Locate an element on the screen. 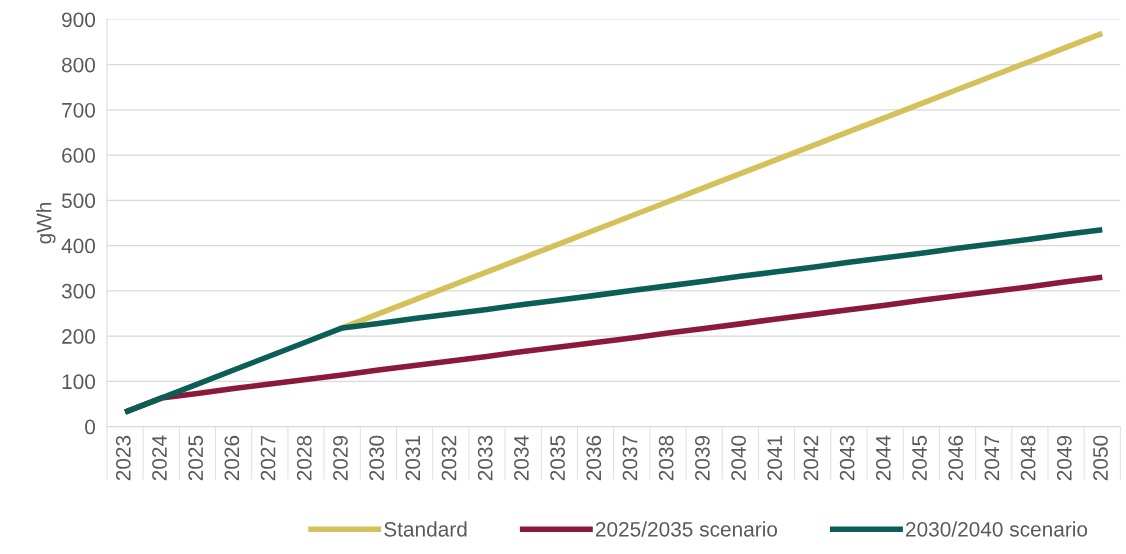  x-tick-label: 2030 is located at coordinates (377, 458).